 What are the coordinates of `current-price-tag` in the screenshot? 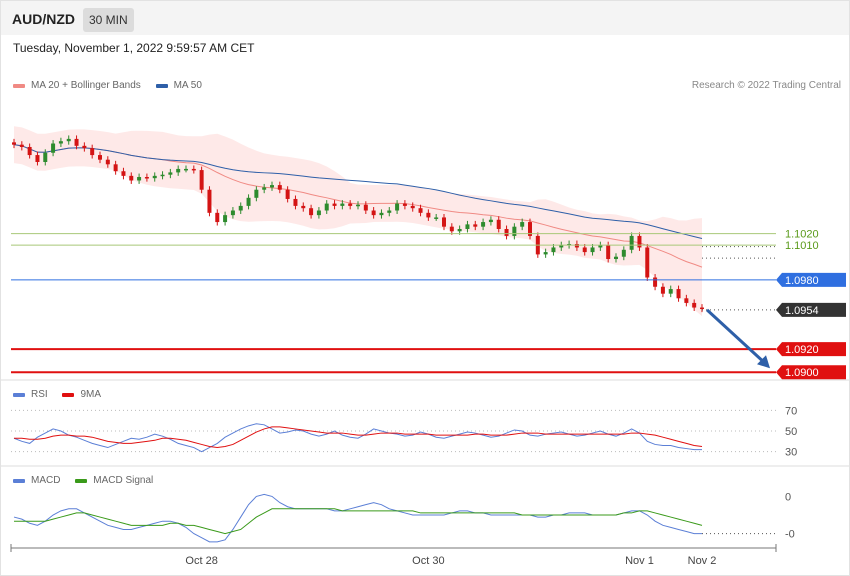 It's located at (811, 309).